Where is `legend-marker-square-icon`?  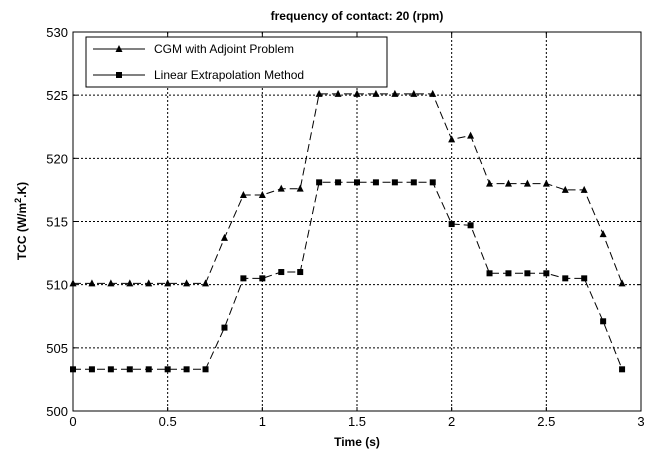 legend-marker-square-icon is located at coordinates (119, 75).